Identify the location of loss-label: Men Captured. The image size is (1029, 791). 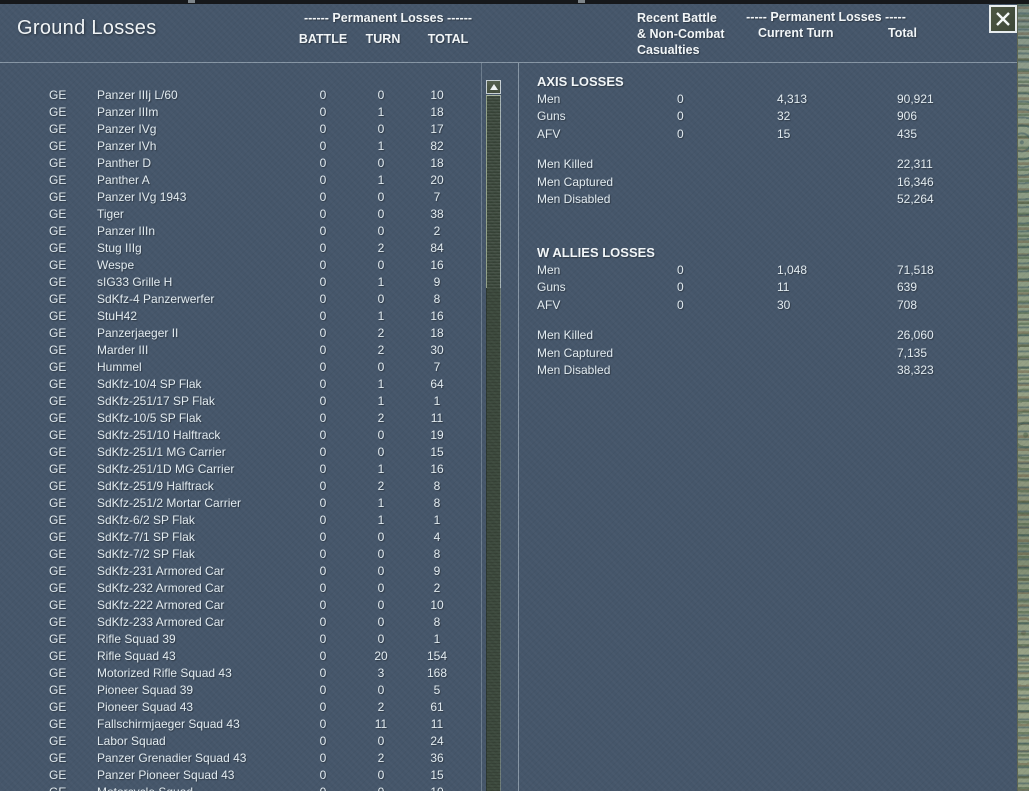
(575, 352).